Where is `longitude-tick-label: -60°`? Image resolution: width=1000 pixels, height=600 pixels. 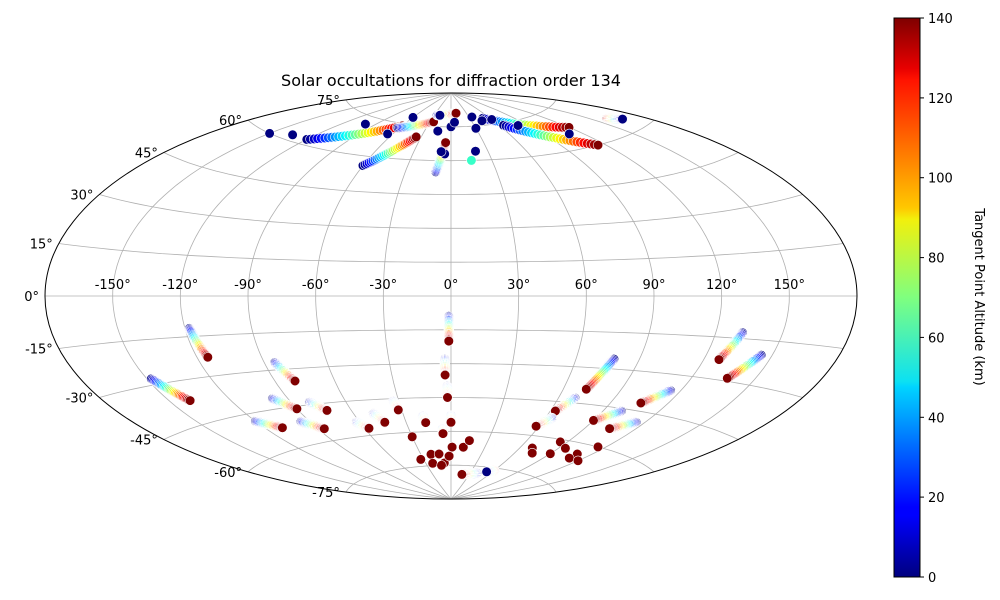
longitude-tick-label: -60° is located at coordinates (316, 285).